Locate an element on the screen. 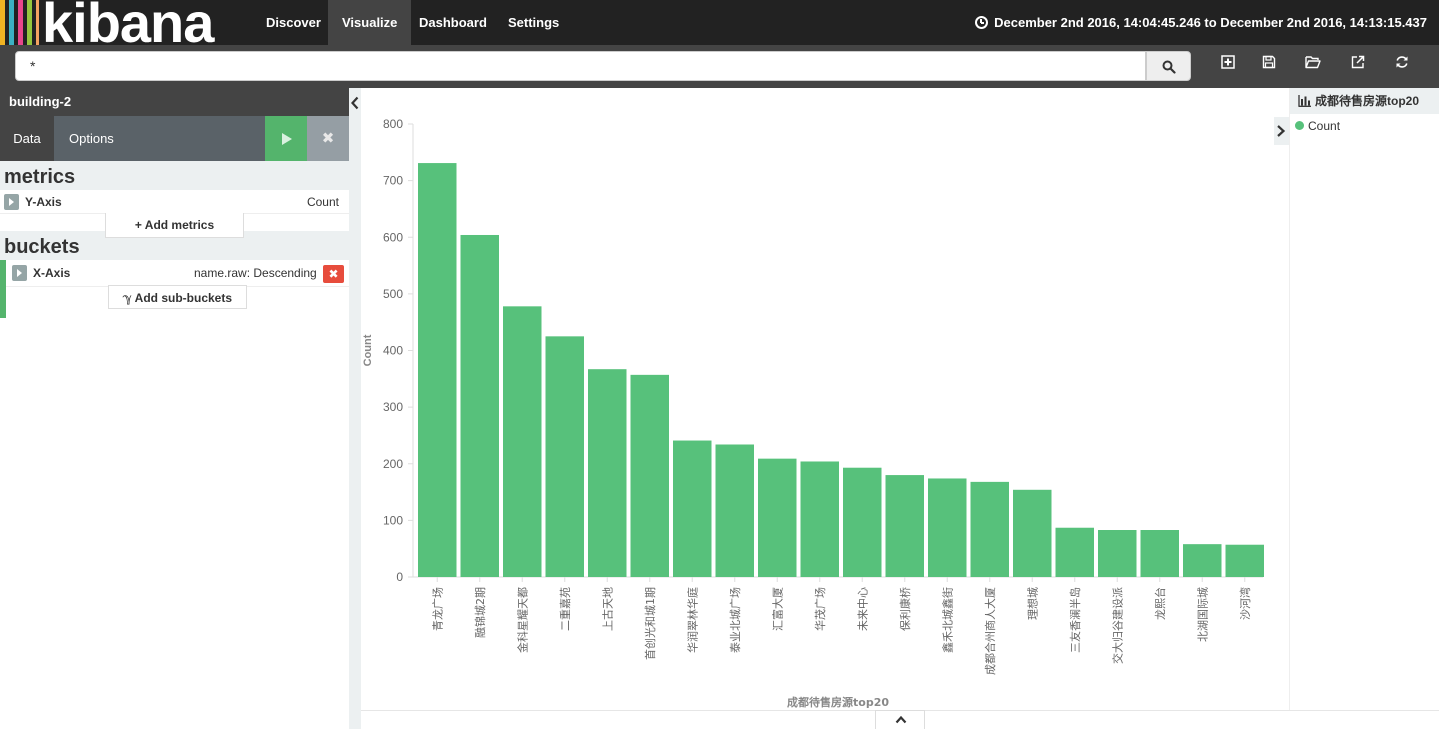 The image size is (1439, 729). nav-tab-visualize: Visualize is located at coordinates (370, 22).